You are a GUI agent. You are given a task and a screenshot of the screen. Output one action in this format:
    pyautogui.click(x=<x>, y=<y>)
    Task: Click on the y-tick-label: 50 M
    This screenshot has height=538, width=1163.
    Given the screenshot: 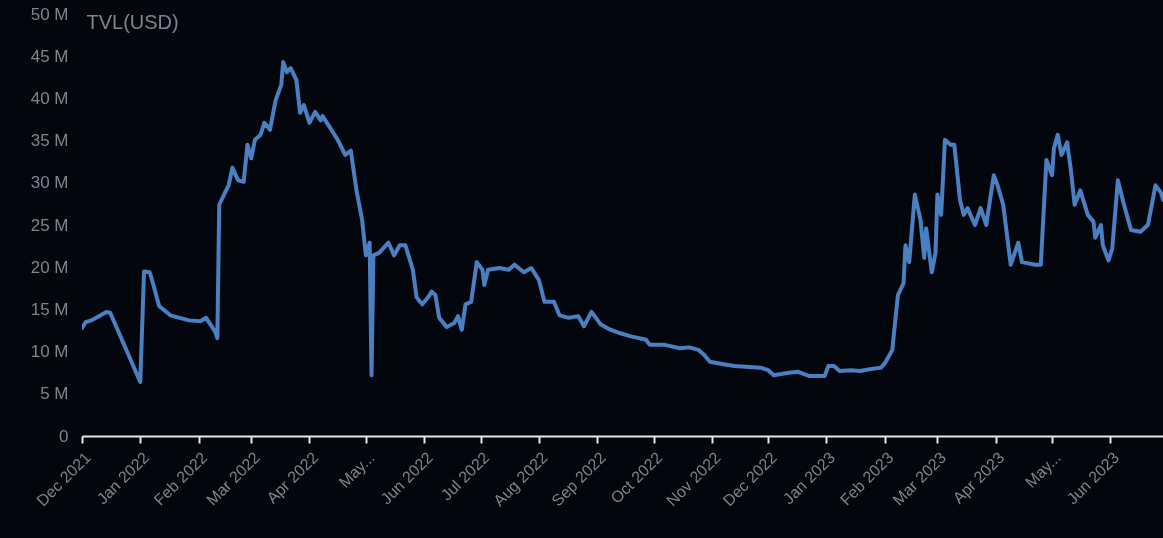 What is the action you would take?
    pyautogui.click(x=49, y=14)
    